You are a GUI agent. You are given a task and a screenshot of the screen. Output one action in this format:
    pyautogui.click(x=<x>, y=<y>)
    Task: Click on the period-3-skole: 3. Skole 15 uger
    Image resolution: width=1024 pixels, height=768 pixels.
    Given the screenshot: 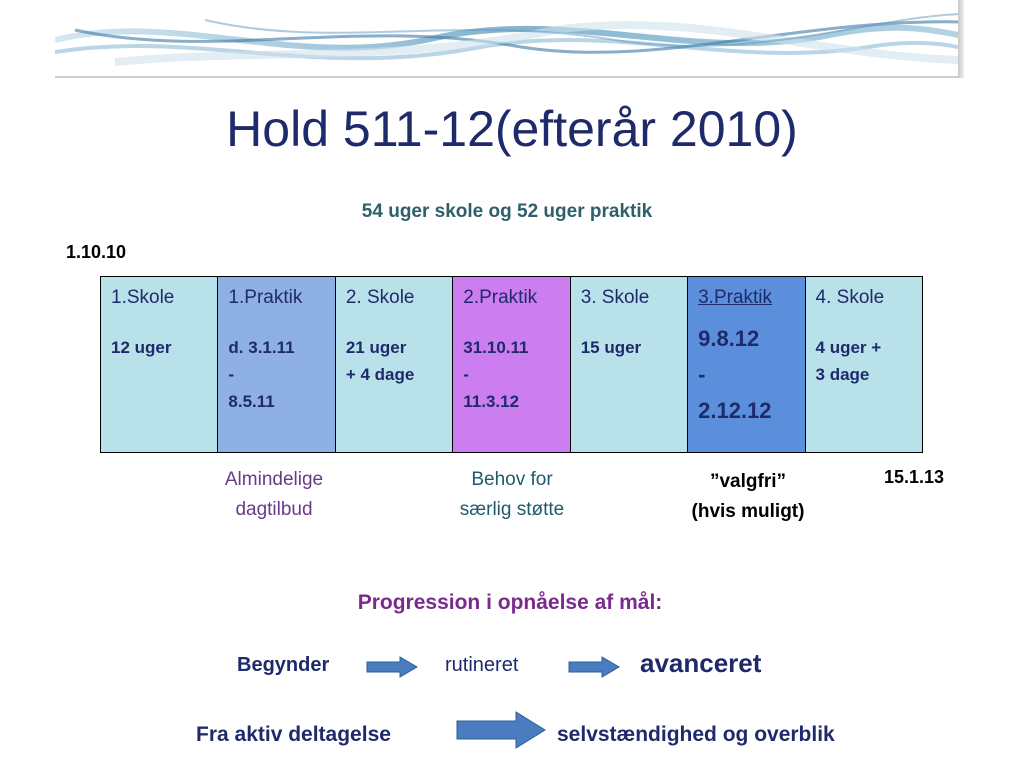 What is the action you would take?
    pyautogui.click(x=629, y=364)
    